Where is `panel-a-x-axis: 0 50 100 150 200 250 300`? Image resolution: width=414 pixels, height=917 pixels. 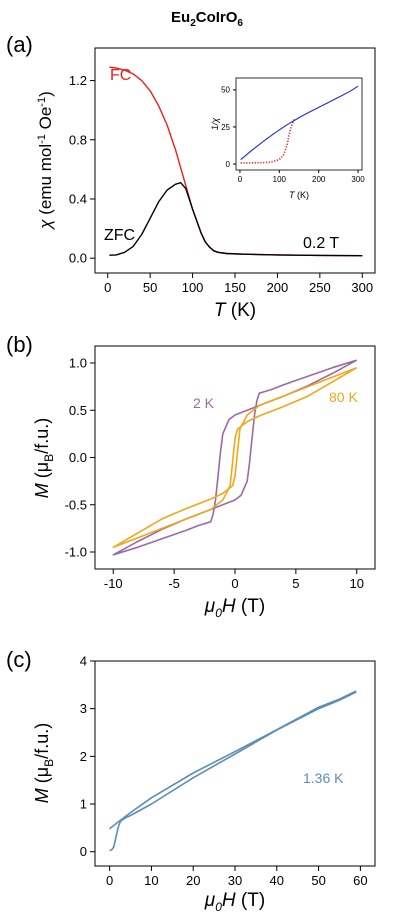 panel-a-x-axis: 0 50 100 150 200 250 300 is located at coordinates (238, 284).